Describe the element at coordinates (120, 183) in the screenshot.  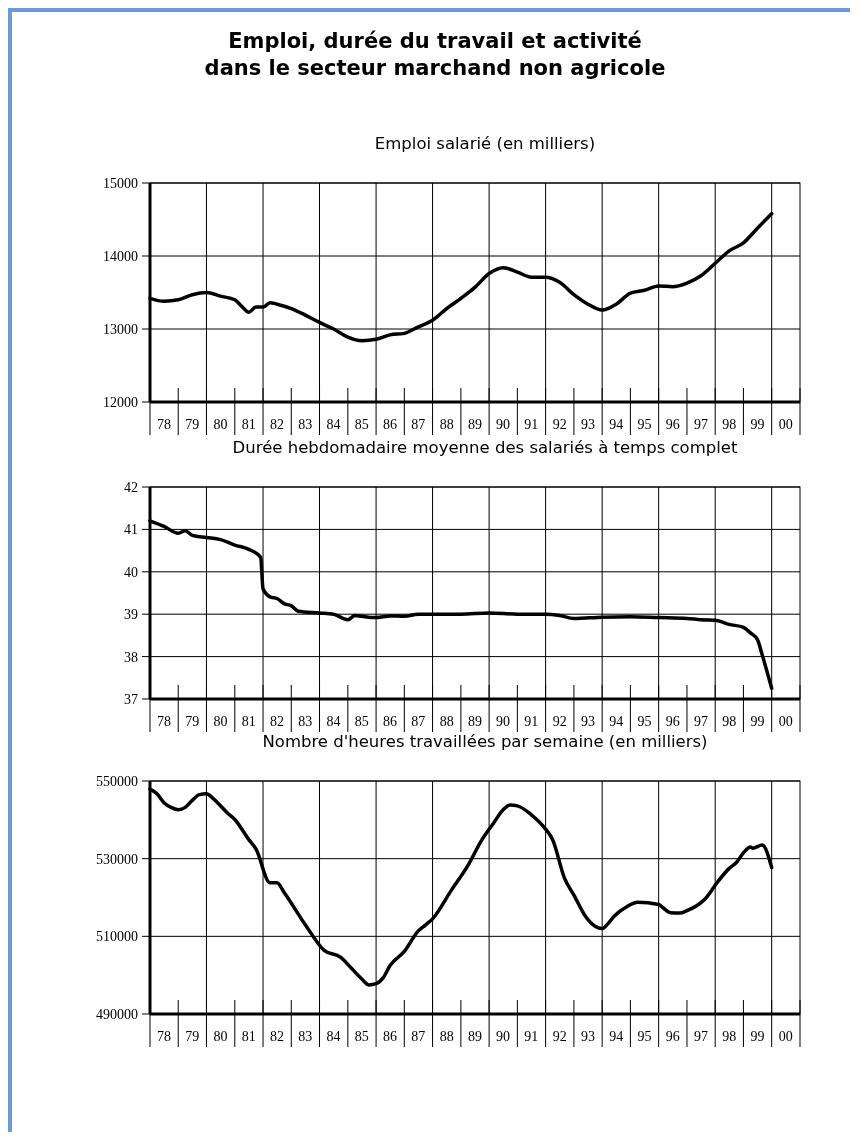
I see `y-tick-label: 15000` at that location.